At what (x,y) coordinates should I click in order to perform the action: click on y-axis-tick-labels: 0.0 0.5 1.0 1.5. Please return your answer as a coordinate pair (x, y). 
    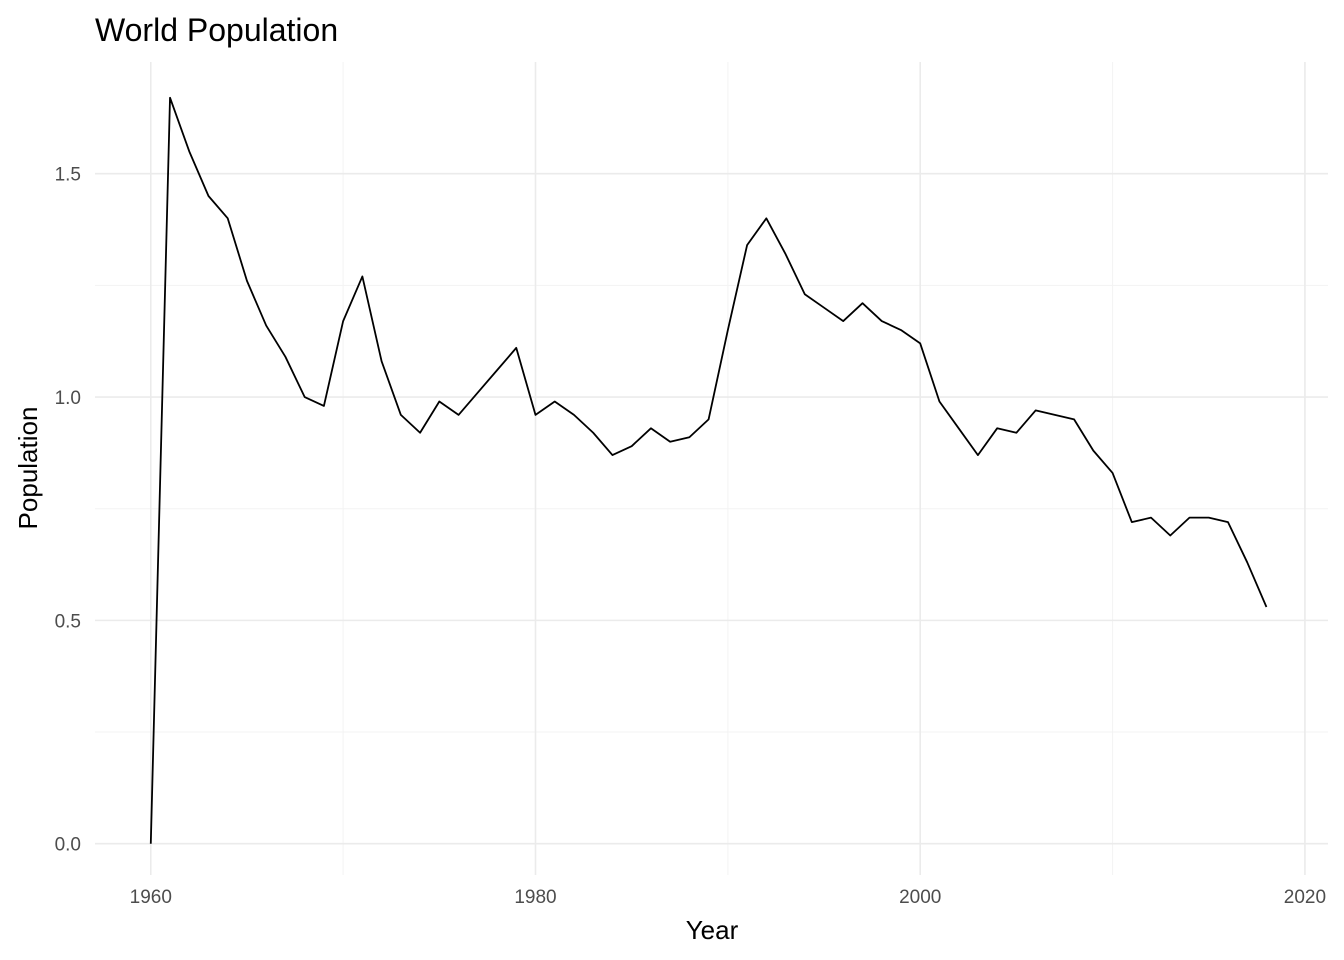
    Looking at the image, I should click on (68, 510).